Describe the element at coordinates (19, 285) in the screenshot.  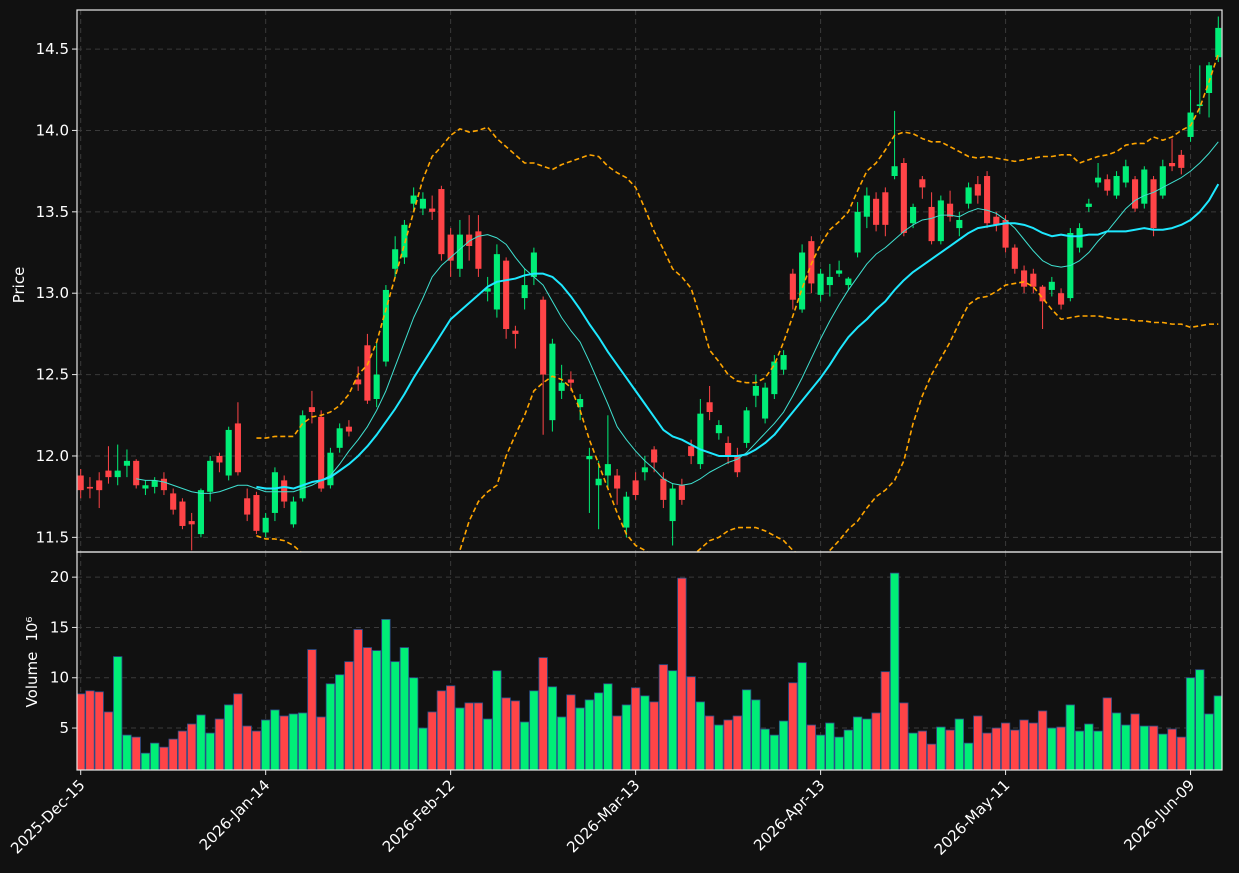
I see `price-axis-label: Price` at that location.